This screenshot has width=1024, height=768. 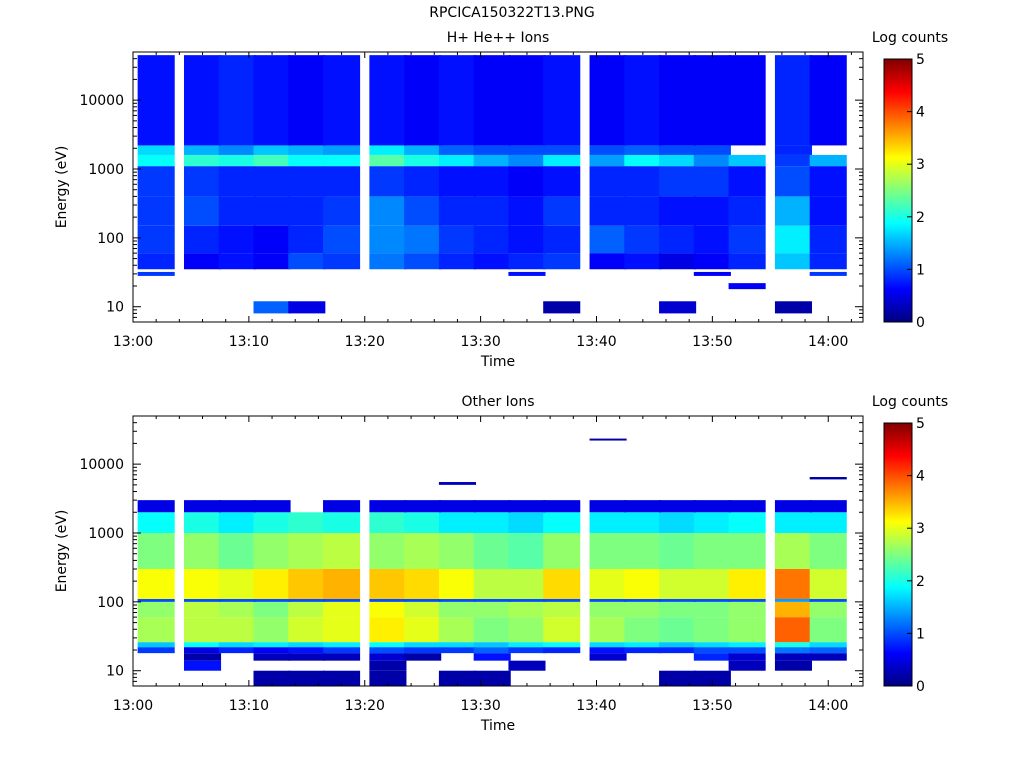 I want to click on x-tick-label: 13:20, so click(x=365, y=706).